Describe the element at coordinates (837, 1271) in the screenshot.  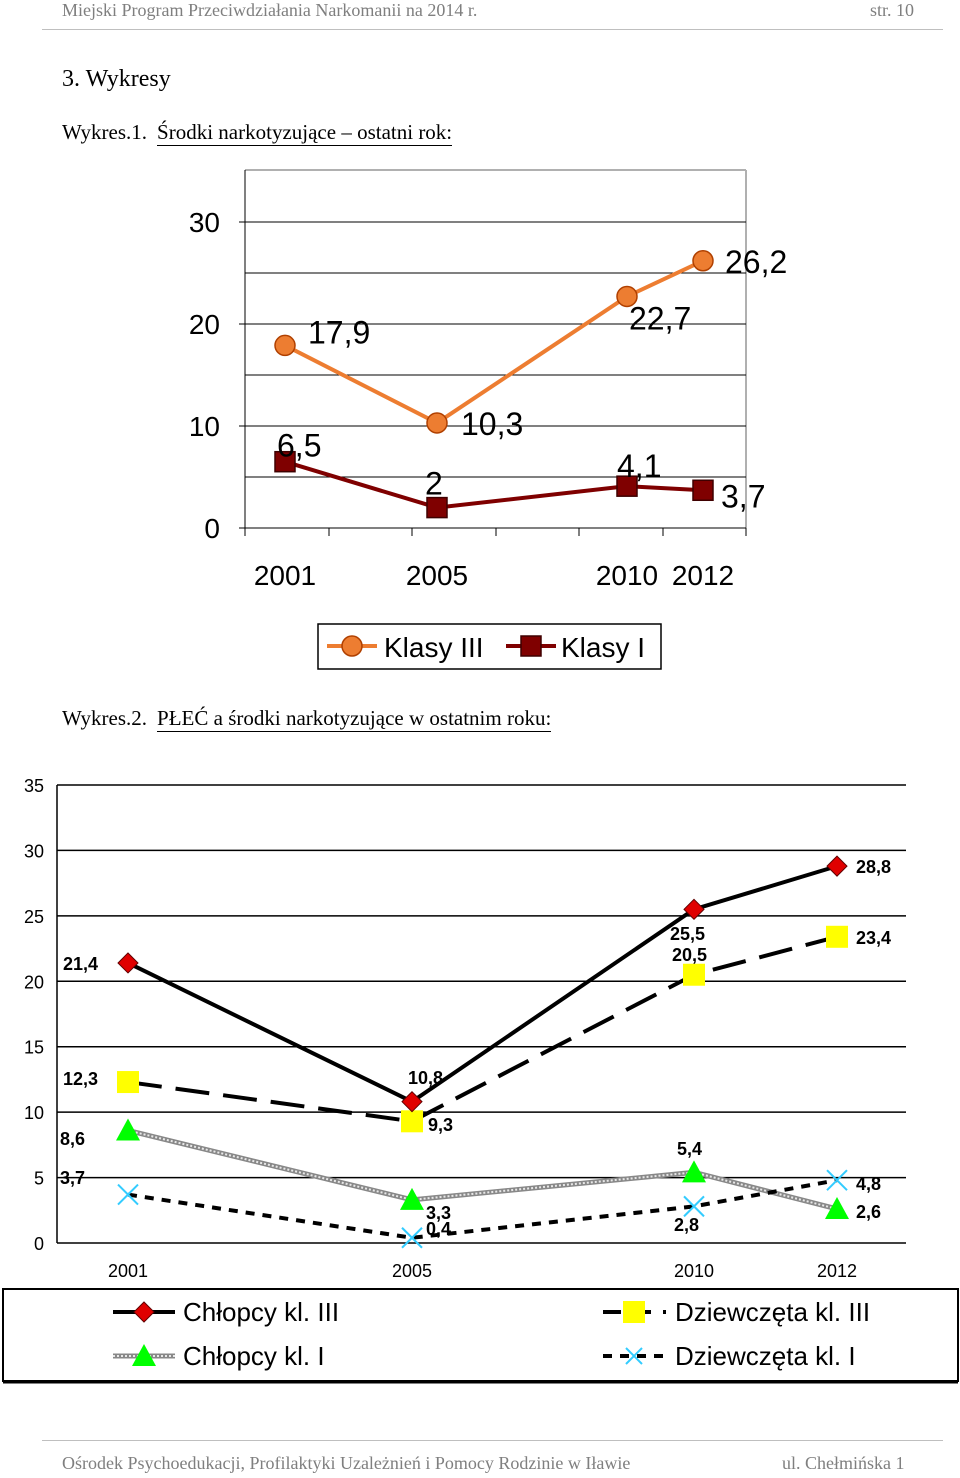
I see `chart2-x-tick-label: 2012` at that location.